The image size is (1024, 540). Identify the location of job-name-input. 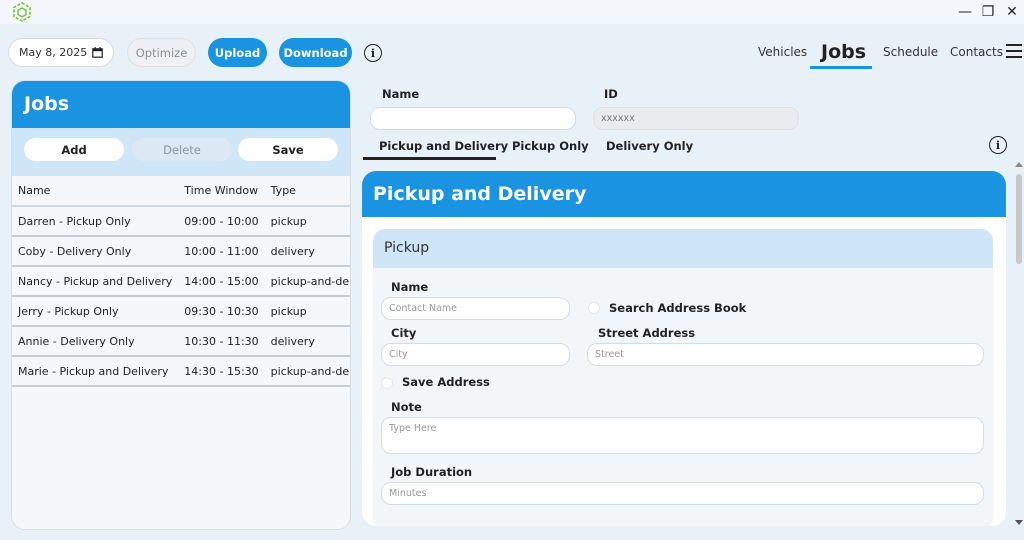
(473, 118).